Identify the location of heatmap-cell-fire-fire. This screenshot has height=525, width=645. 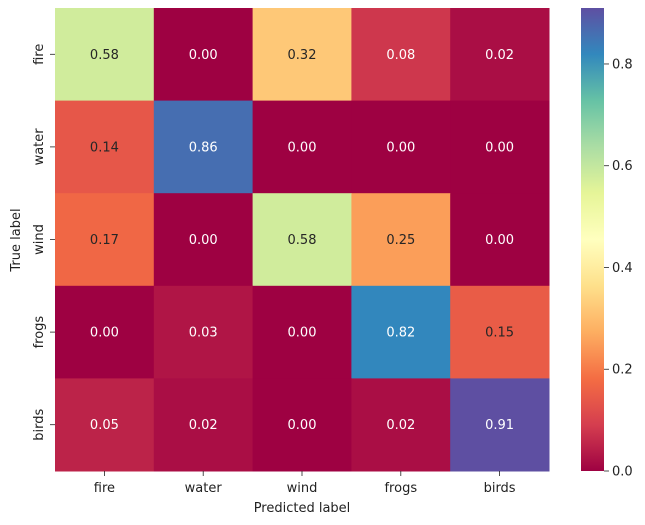
(105, 55).